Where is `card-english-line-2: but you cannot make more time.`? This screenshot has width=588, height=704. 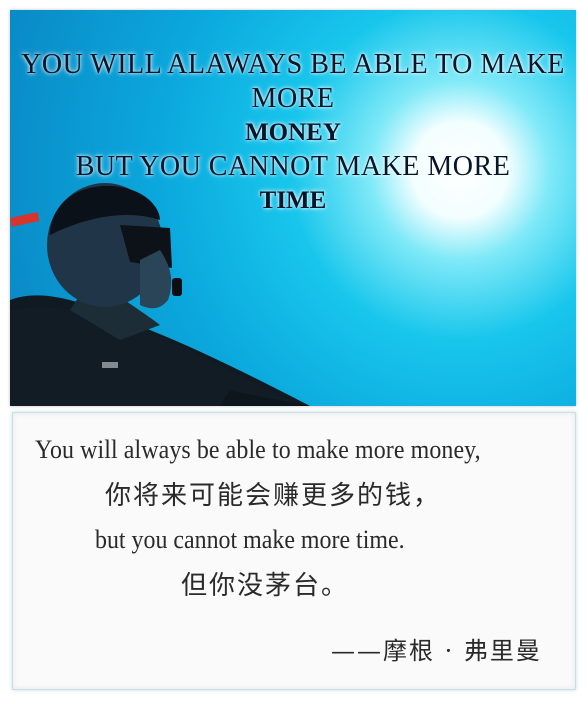
card-english-line-2: but you cannot make more time. is located at coordinates (250, 539).